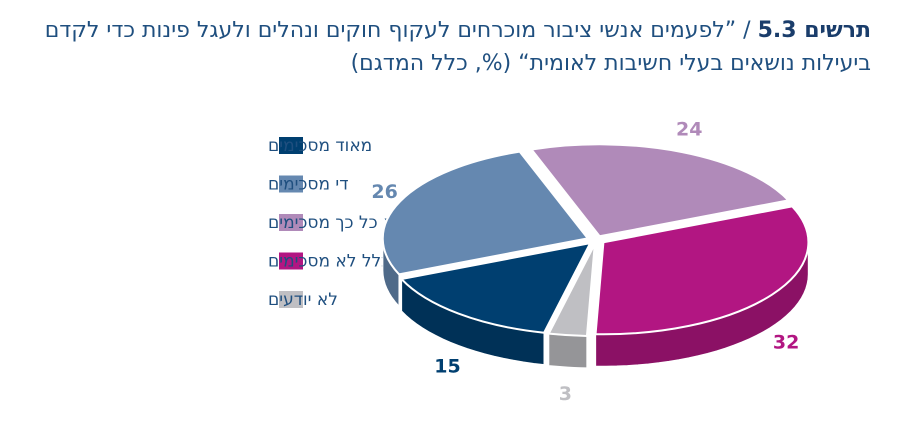  I want to click on legend-label-4: בכלל לא מסכימים, so click(334, 262).